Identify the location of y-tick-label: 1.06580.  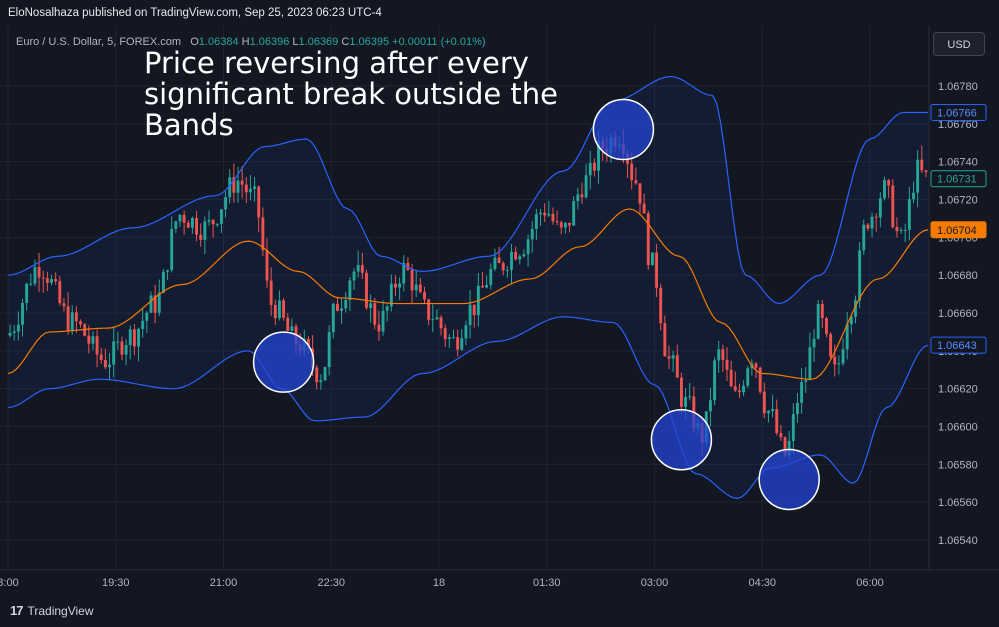
(958, 465).